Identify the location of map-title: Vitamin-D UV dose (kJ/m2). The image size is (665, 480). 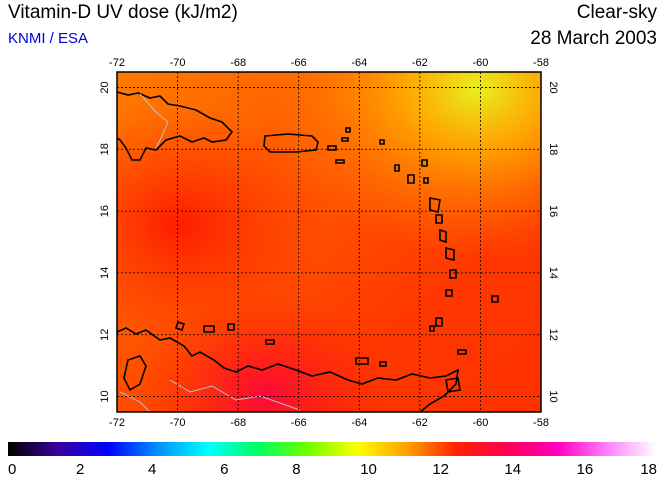
(123, 12).